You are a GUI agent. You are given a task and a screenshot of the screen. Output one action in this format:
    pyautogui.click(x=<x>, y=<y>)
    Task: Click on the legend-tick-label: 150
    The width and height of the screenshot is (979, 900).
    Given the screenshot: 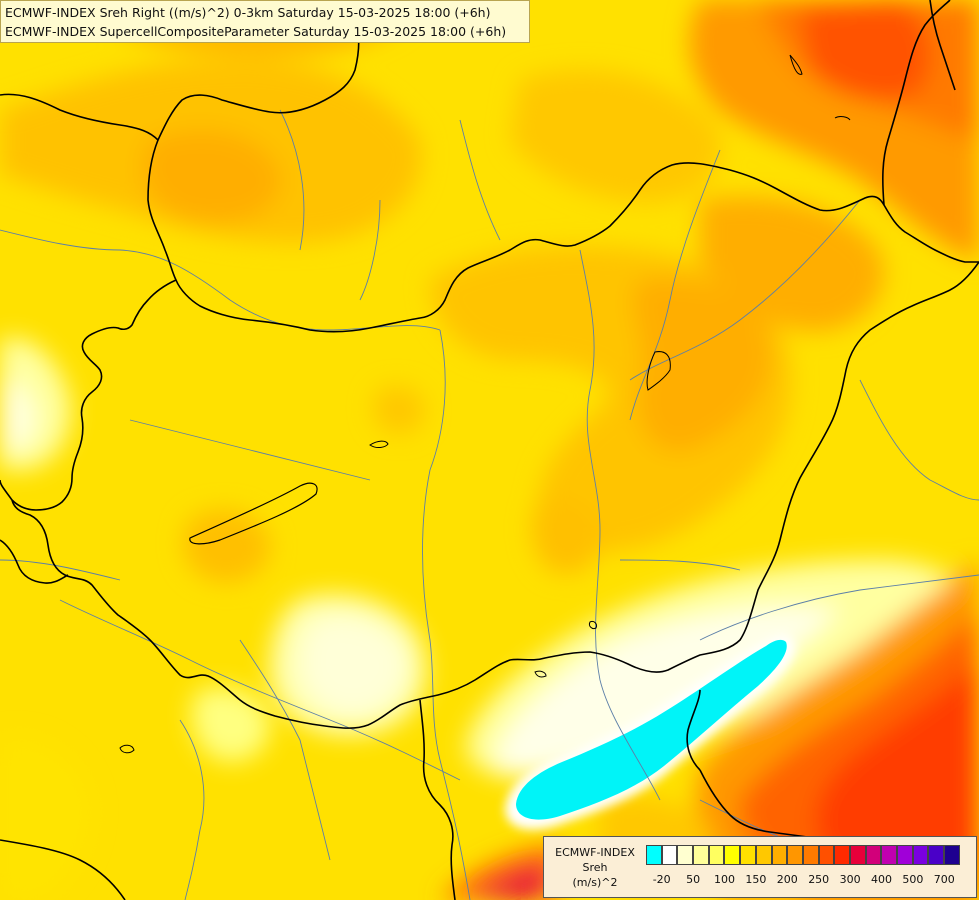 What is the action you would take?
    pyautogui.click(x=756, y=879)
    